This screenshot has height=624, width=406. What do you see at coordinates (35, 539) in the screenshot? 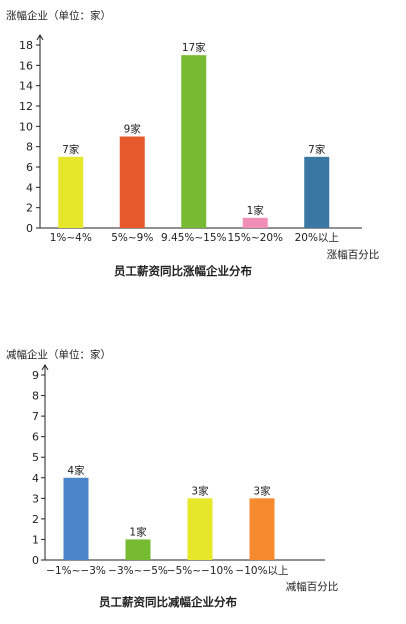
I see `y-tick-label: 1` at bounding box center [35, 539].